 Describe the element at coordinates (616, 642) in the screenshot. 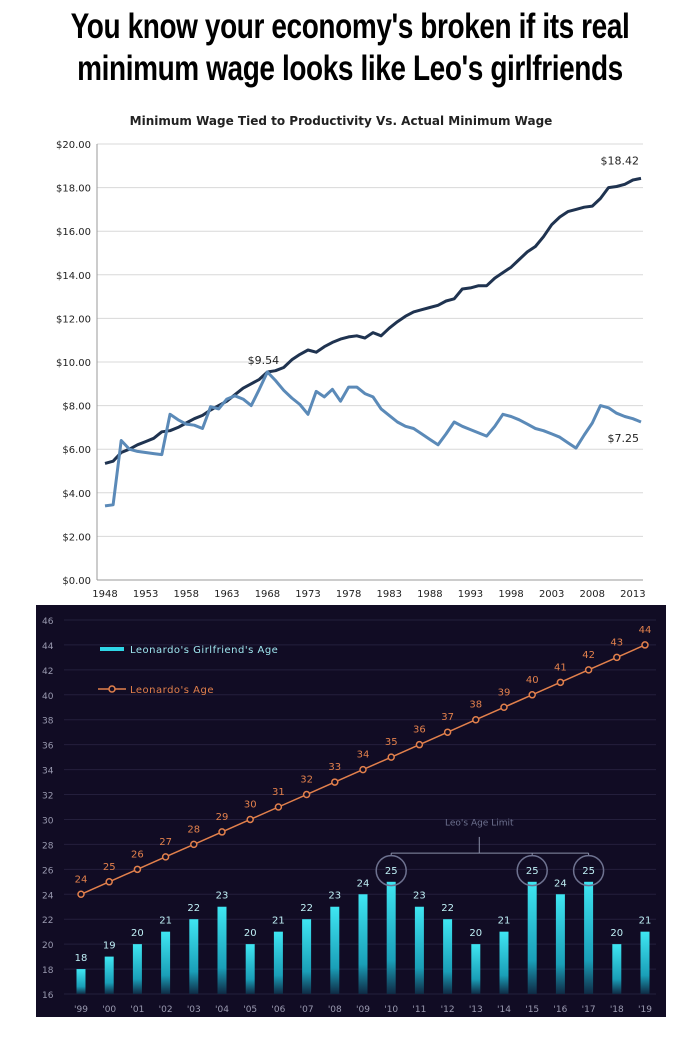

I see `line-value-label: 43` at that location.